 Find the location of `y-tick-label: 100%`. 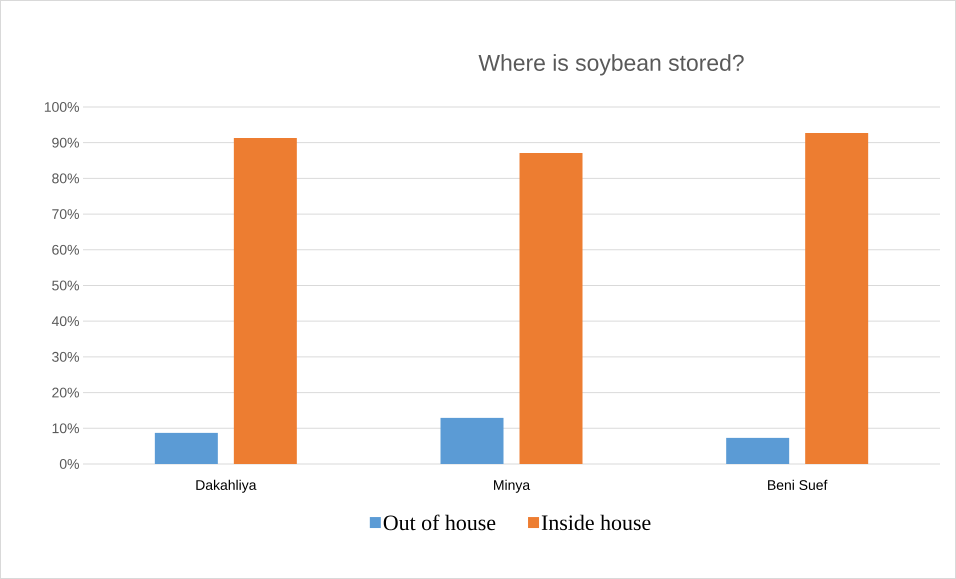

y-tick-label: 100% is located at coordinates (61, 107).